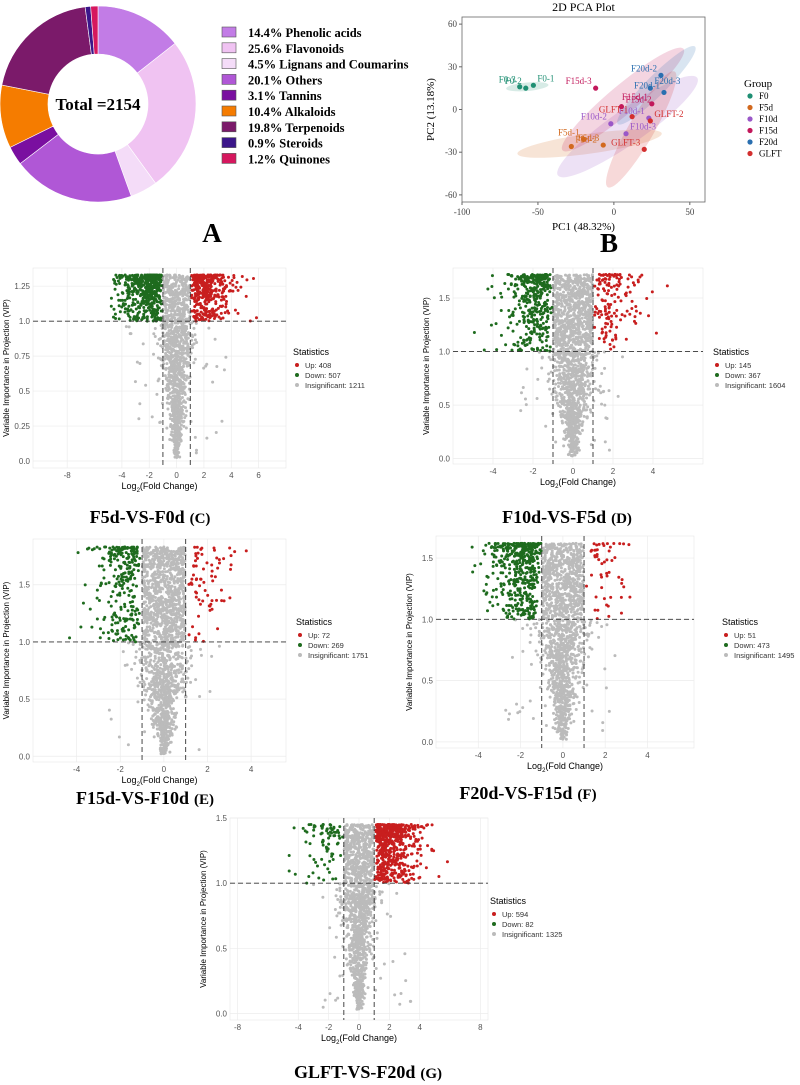 This screenshot has height=1085, width=800. What do you see at coordinates (328, 65) in the screenshot?
I see `legend-label-4-5-lignans-and-coumarins: 4.5% Lignans and Coumarins` at bounding box center [328, 65].